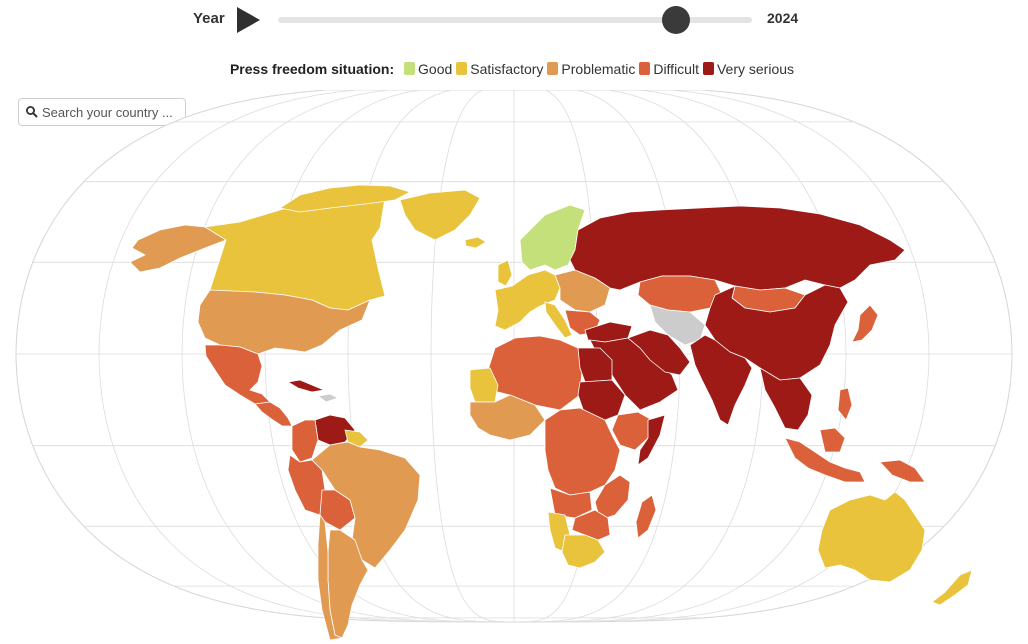 This screenshot has height=644, width=1028. What do you see at coordinates (871, 537) in the screenshot?
I see `region-australia` at bounding box center [871, 537].